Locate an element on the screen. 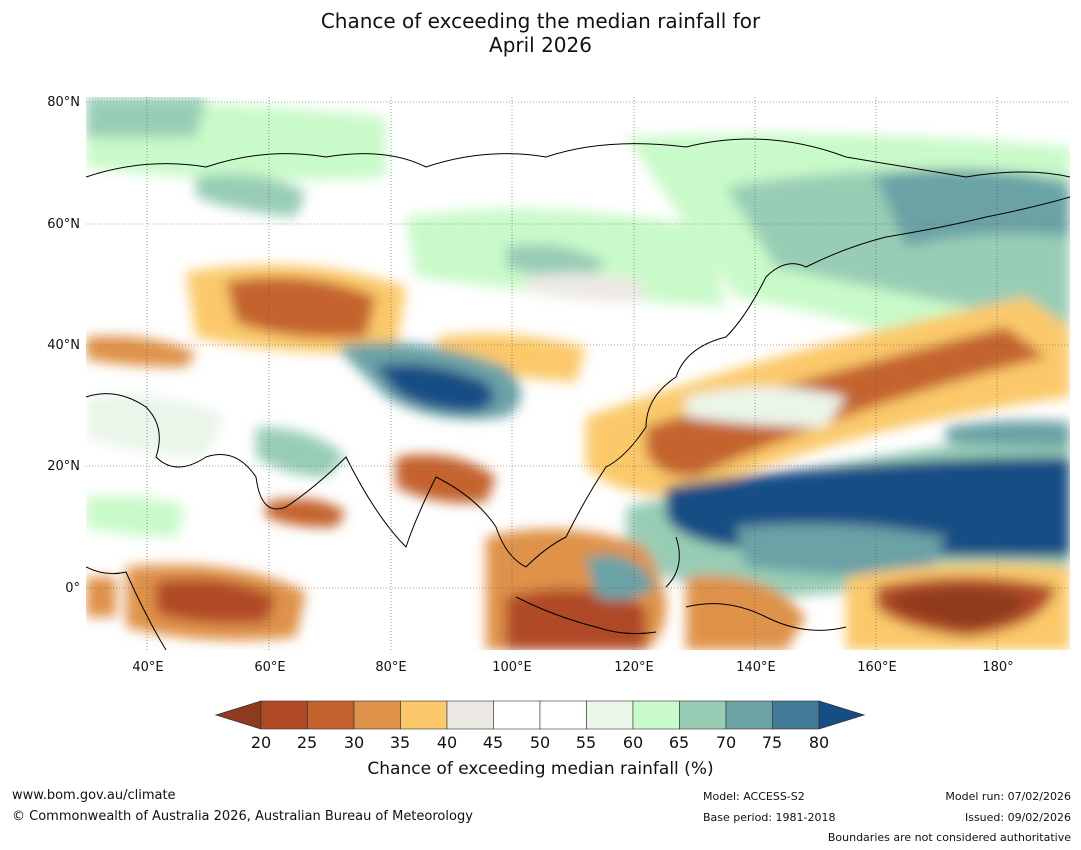  colorbar-tick-25: 25 is located at coordinates (307, 742).